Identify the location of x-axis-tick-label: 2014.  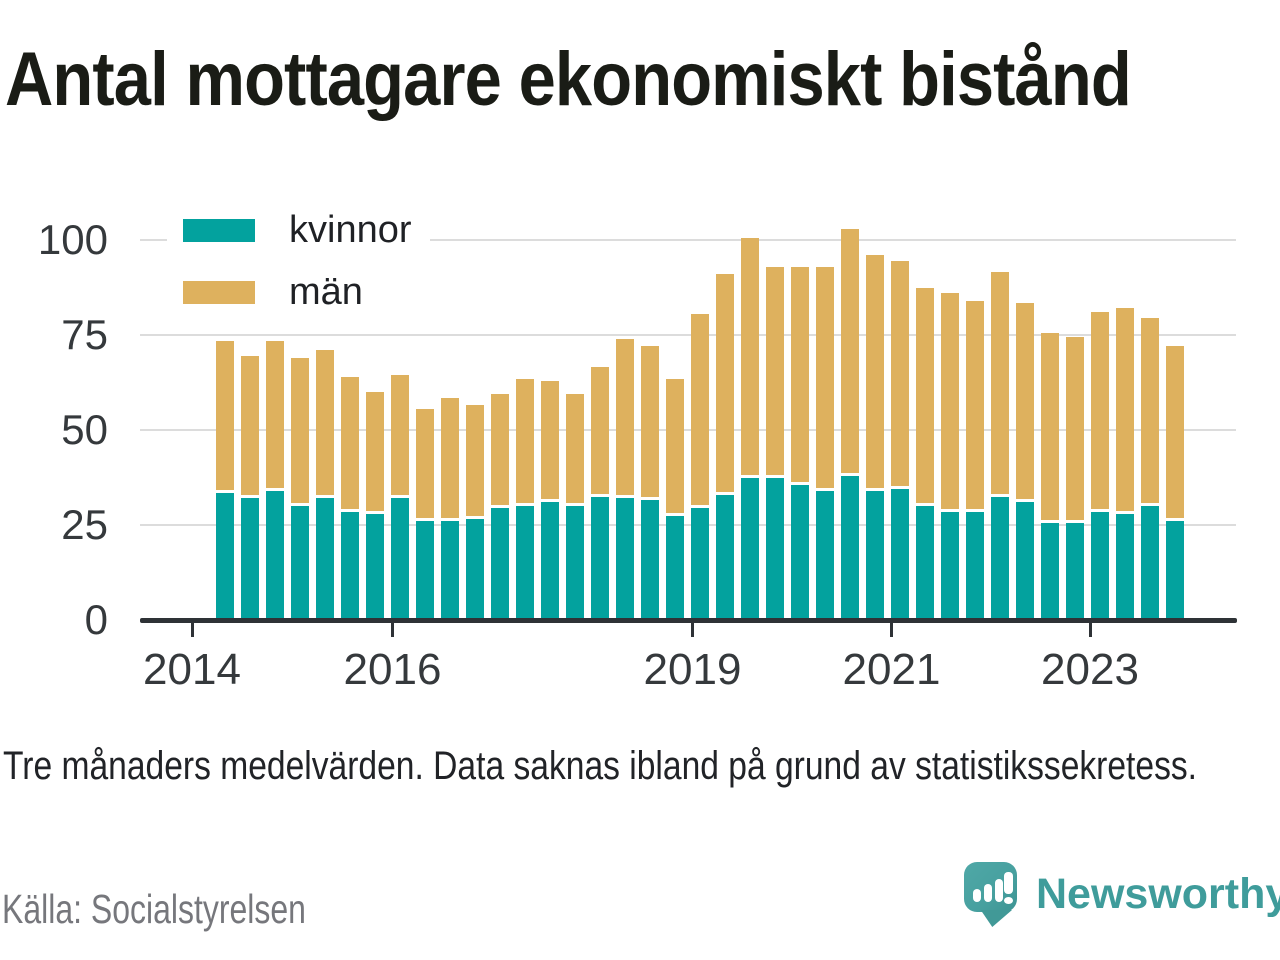
(192, 669).